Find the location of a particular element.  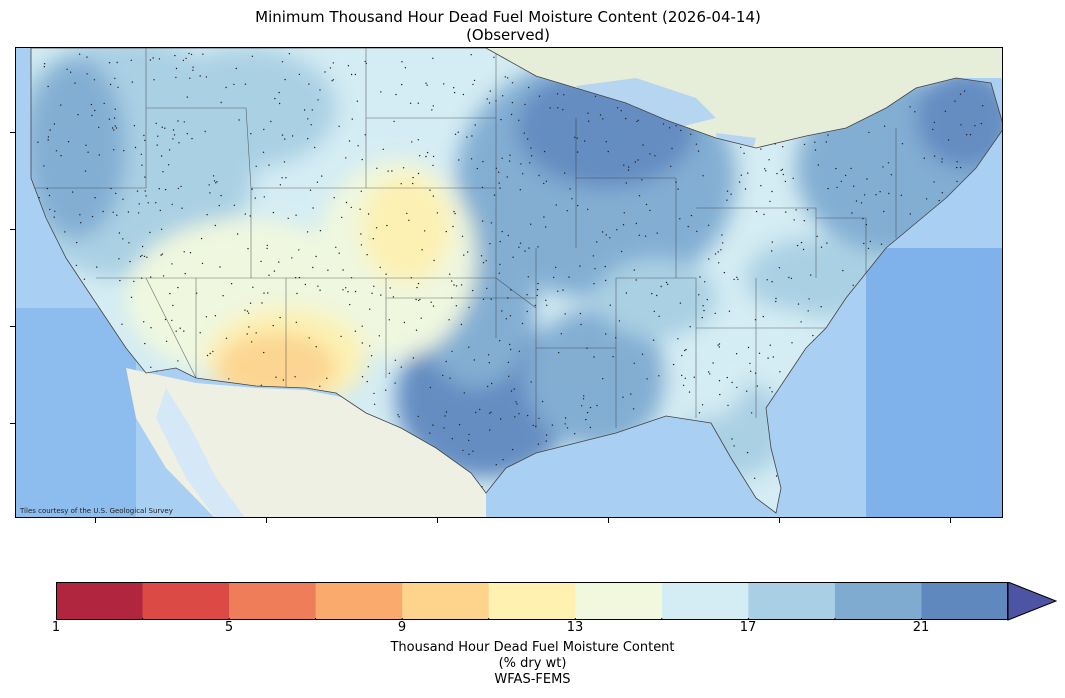

x-axis-tick is located at coordinates (779, 520).